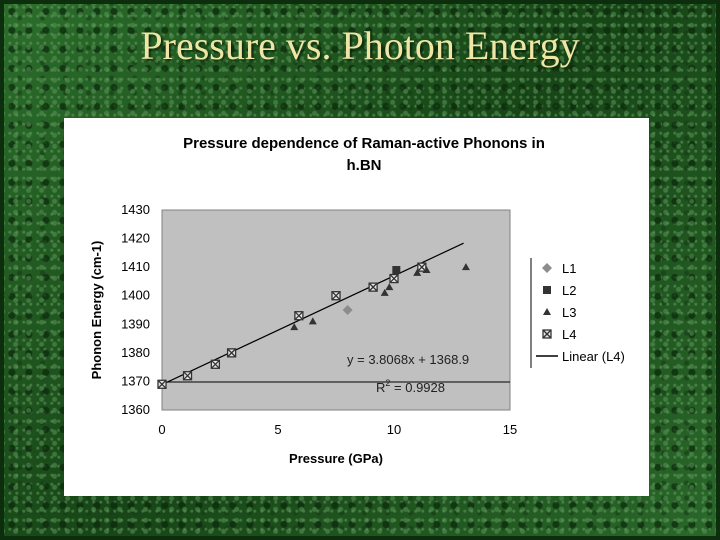  What do you see at coordinates (593, 356) in the screenshot?
I see `legend-label-trendline: Linear (L4)` at bounding box center [593, 356].